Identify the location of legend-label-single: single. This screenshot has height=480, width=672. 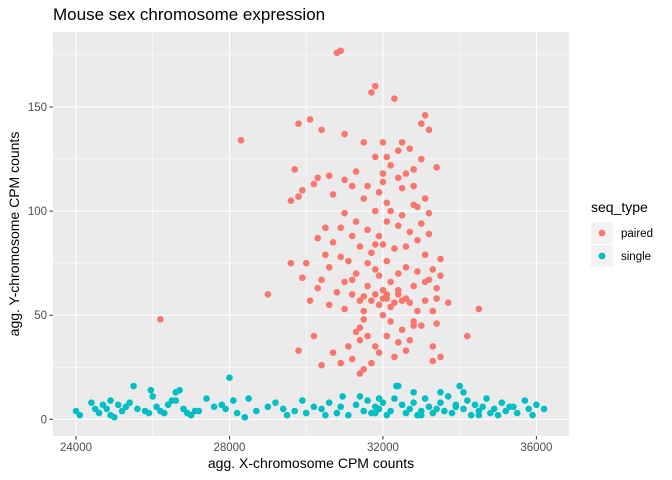
(636, 257).